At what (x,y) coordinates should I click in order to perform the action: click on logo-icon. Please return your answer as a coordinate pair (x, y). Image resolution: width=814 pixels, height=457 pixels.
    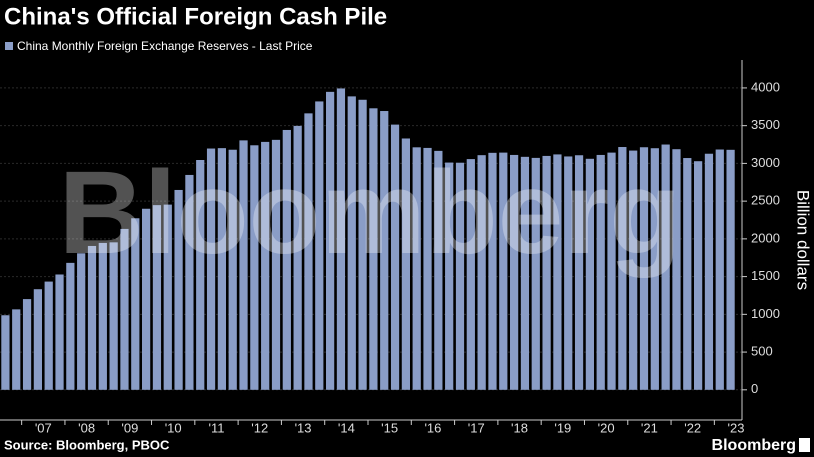
    Looking at the image, I should click on (804, 445).